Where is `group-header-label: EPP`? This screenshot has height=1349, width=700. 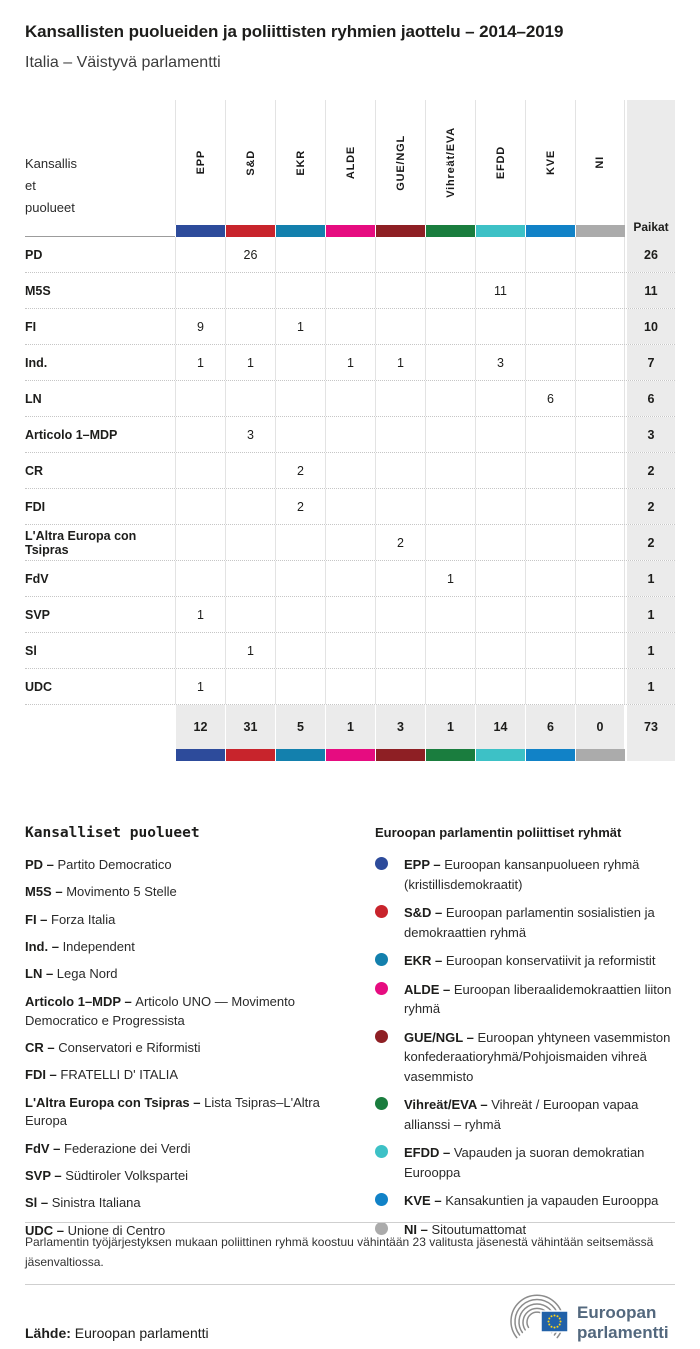
group-header-label: EPP is located at coordinates (200, 162).